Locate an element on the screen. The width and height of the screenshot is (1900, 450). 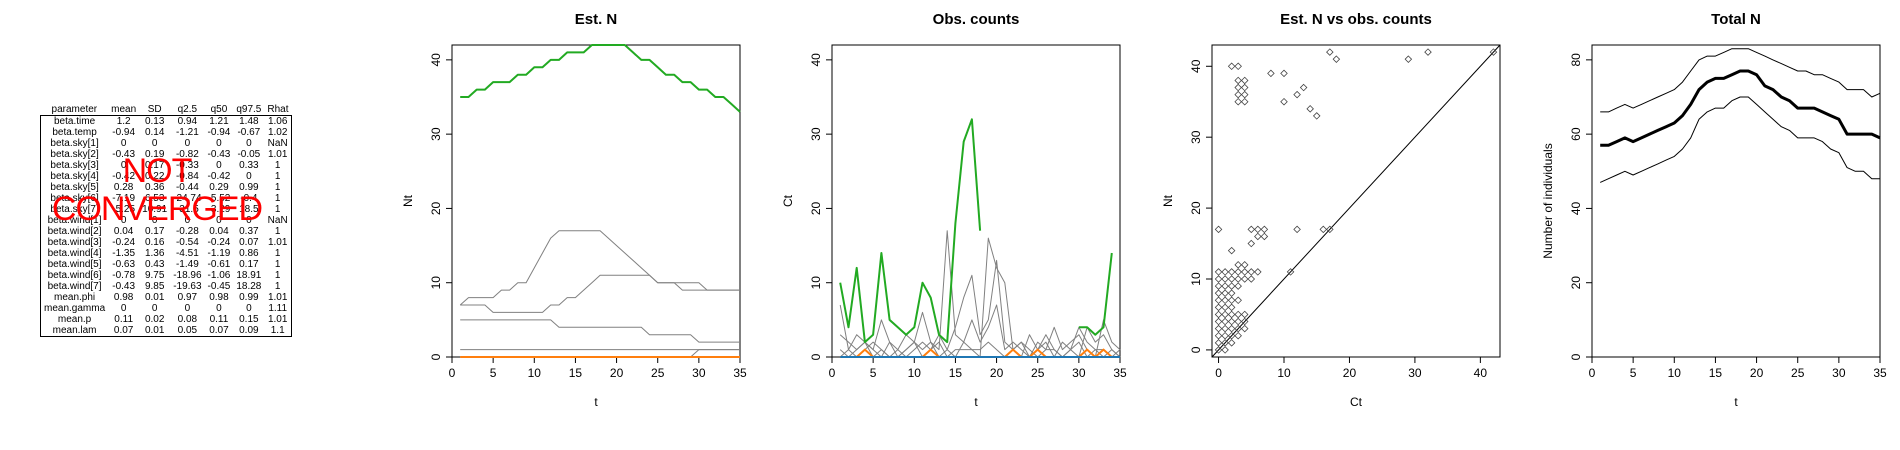
x-tick-label: 15 is located at coordinates (956, 373).